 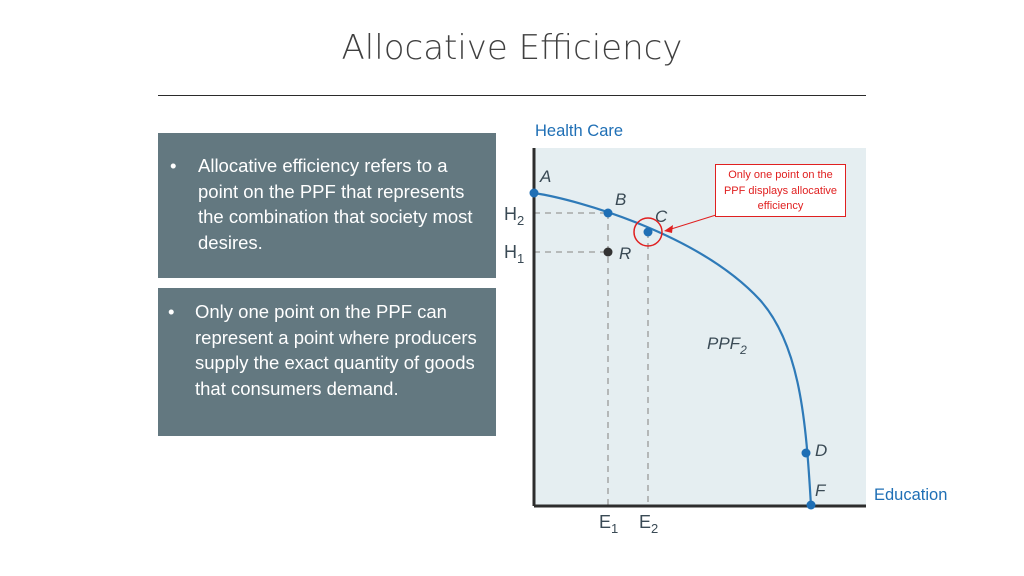 What do you see at coordinates (806, 453) in the screenshot?
I see `point-d` at bounding box center [806, 453].